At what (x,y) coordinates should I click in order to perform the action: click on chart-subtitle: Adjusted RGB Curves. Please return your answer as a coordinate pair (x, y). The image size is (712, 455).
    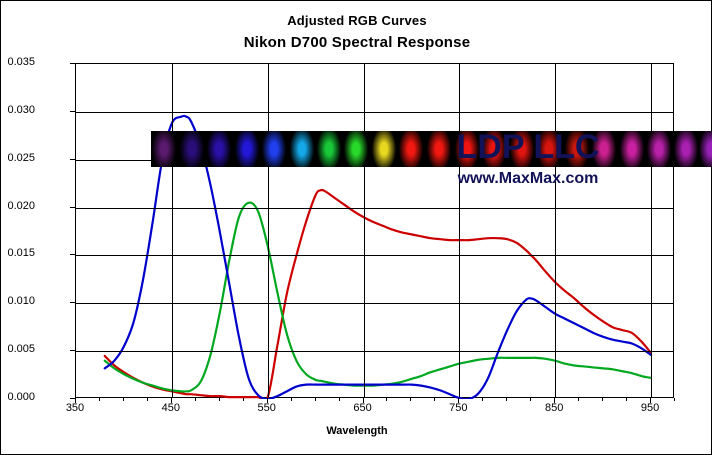
    Looking at the image, I should click on (357, 20).